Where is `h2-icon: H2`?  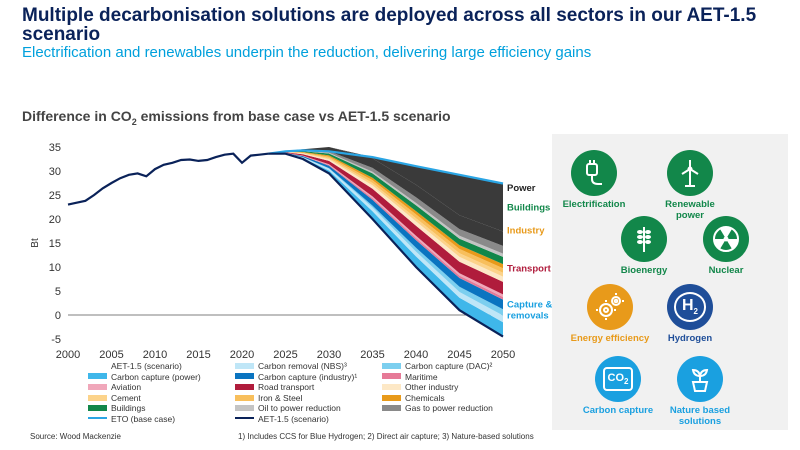
h2-icon: H2 is located at coordinates (690, 307).